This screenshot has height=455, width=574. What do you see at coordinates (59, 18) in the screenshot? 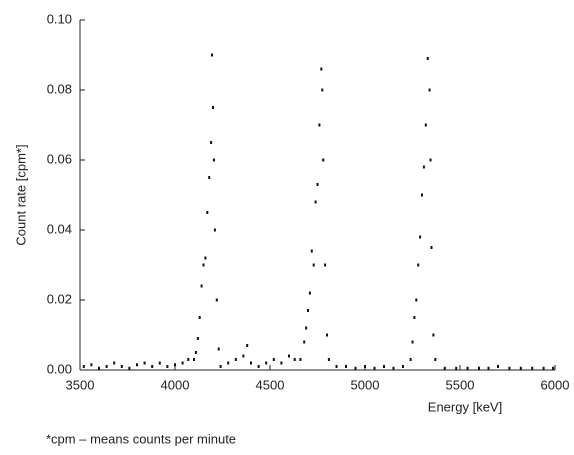
I see `y-tick-label: 0.10` at bounding box center [59, 18].